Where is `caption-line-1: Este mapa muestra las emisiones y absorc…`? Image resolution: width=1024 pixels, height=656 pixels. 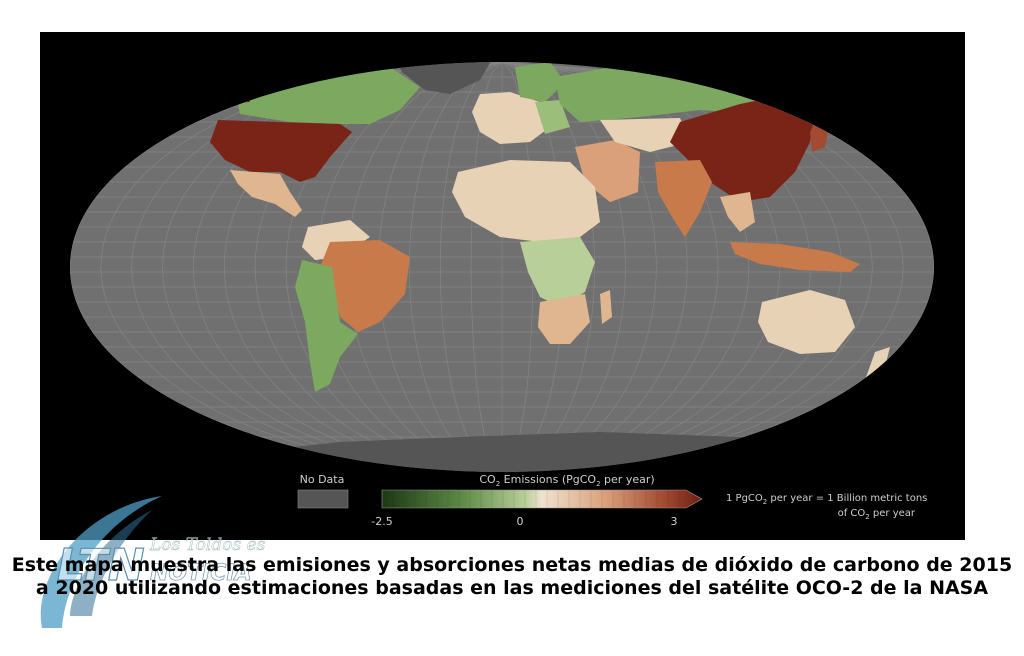 caption-line-1: Este mapa muestra las emisiones y absorc… is located at coordinates (512, 565).